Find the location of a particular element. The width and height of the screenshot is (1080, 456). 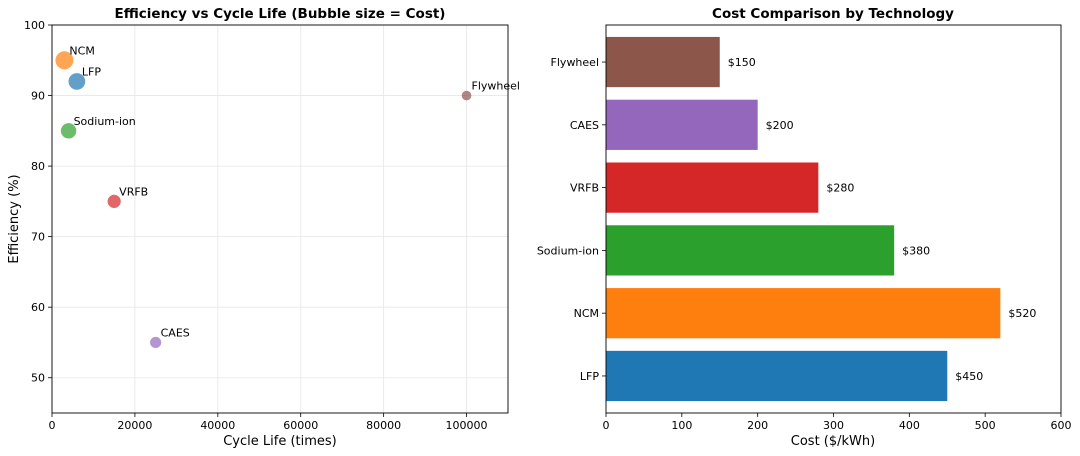

bar-x-tick-label: 100 is located at coordinates (681, 425).